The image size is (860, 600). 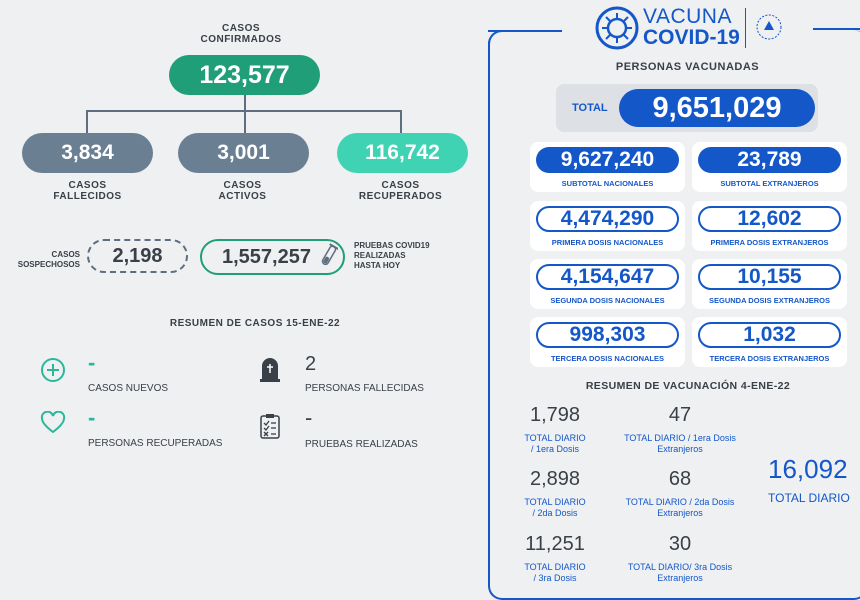 What do you see at coordinates (809, 498) in the screenshot?
I see `daily-total-label: TOTAL DIARIO` at bounding box center [809, 498].